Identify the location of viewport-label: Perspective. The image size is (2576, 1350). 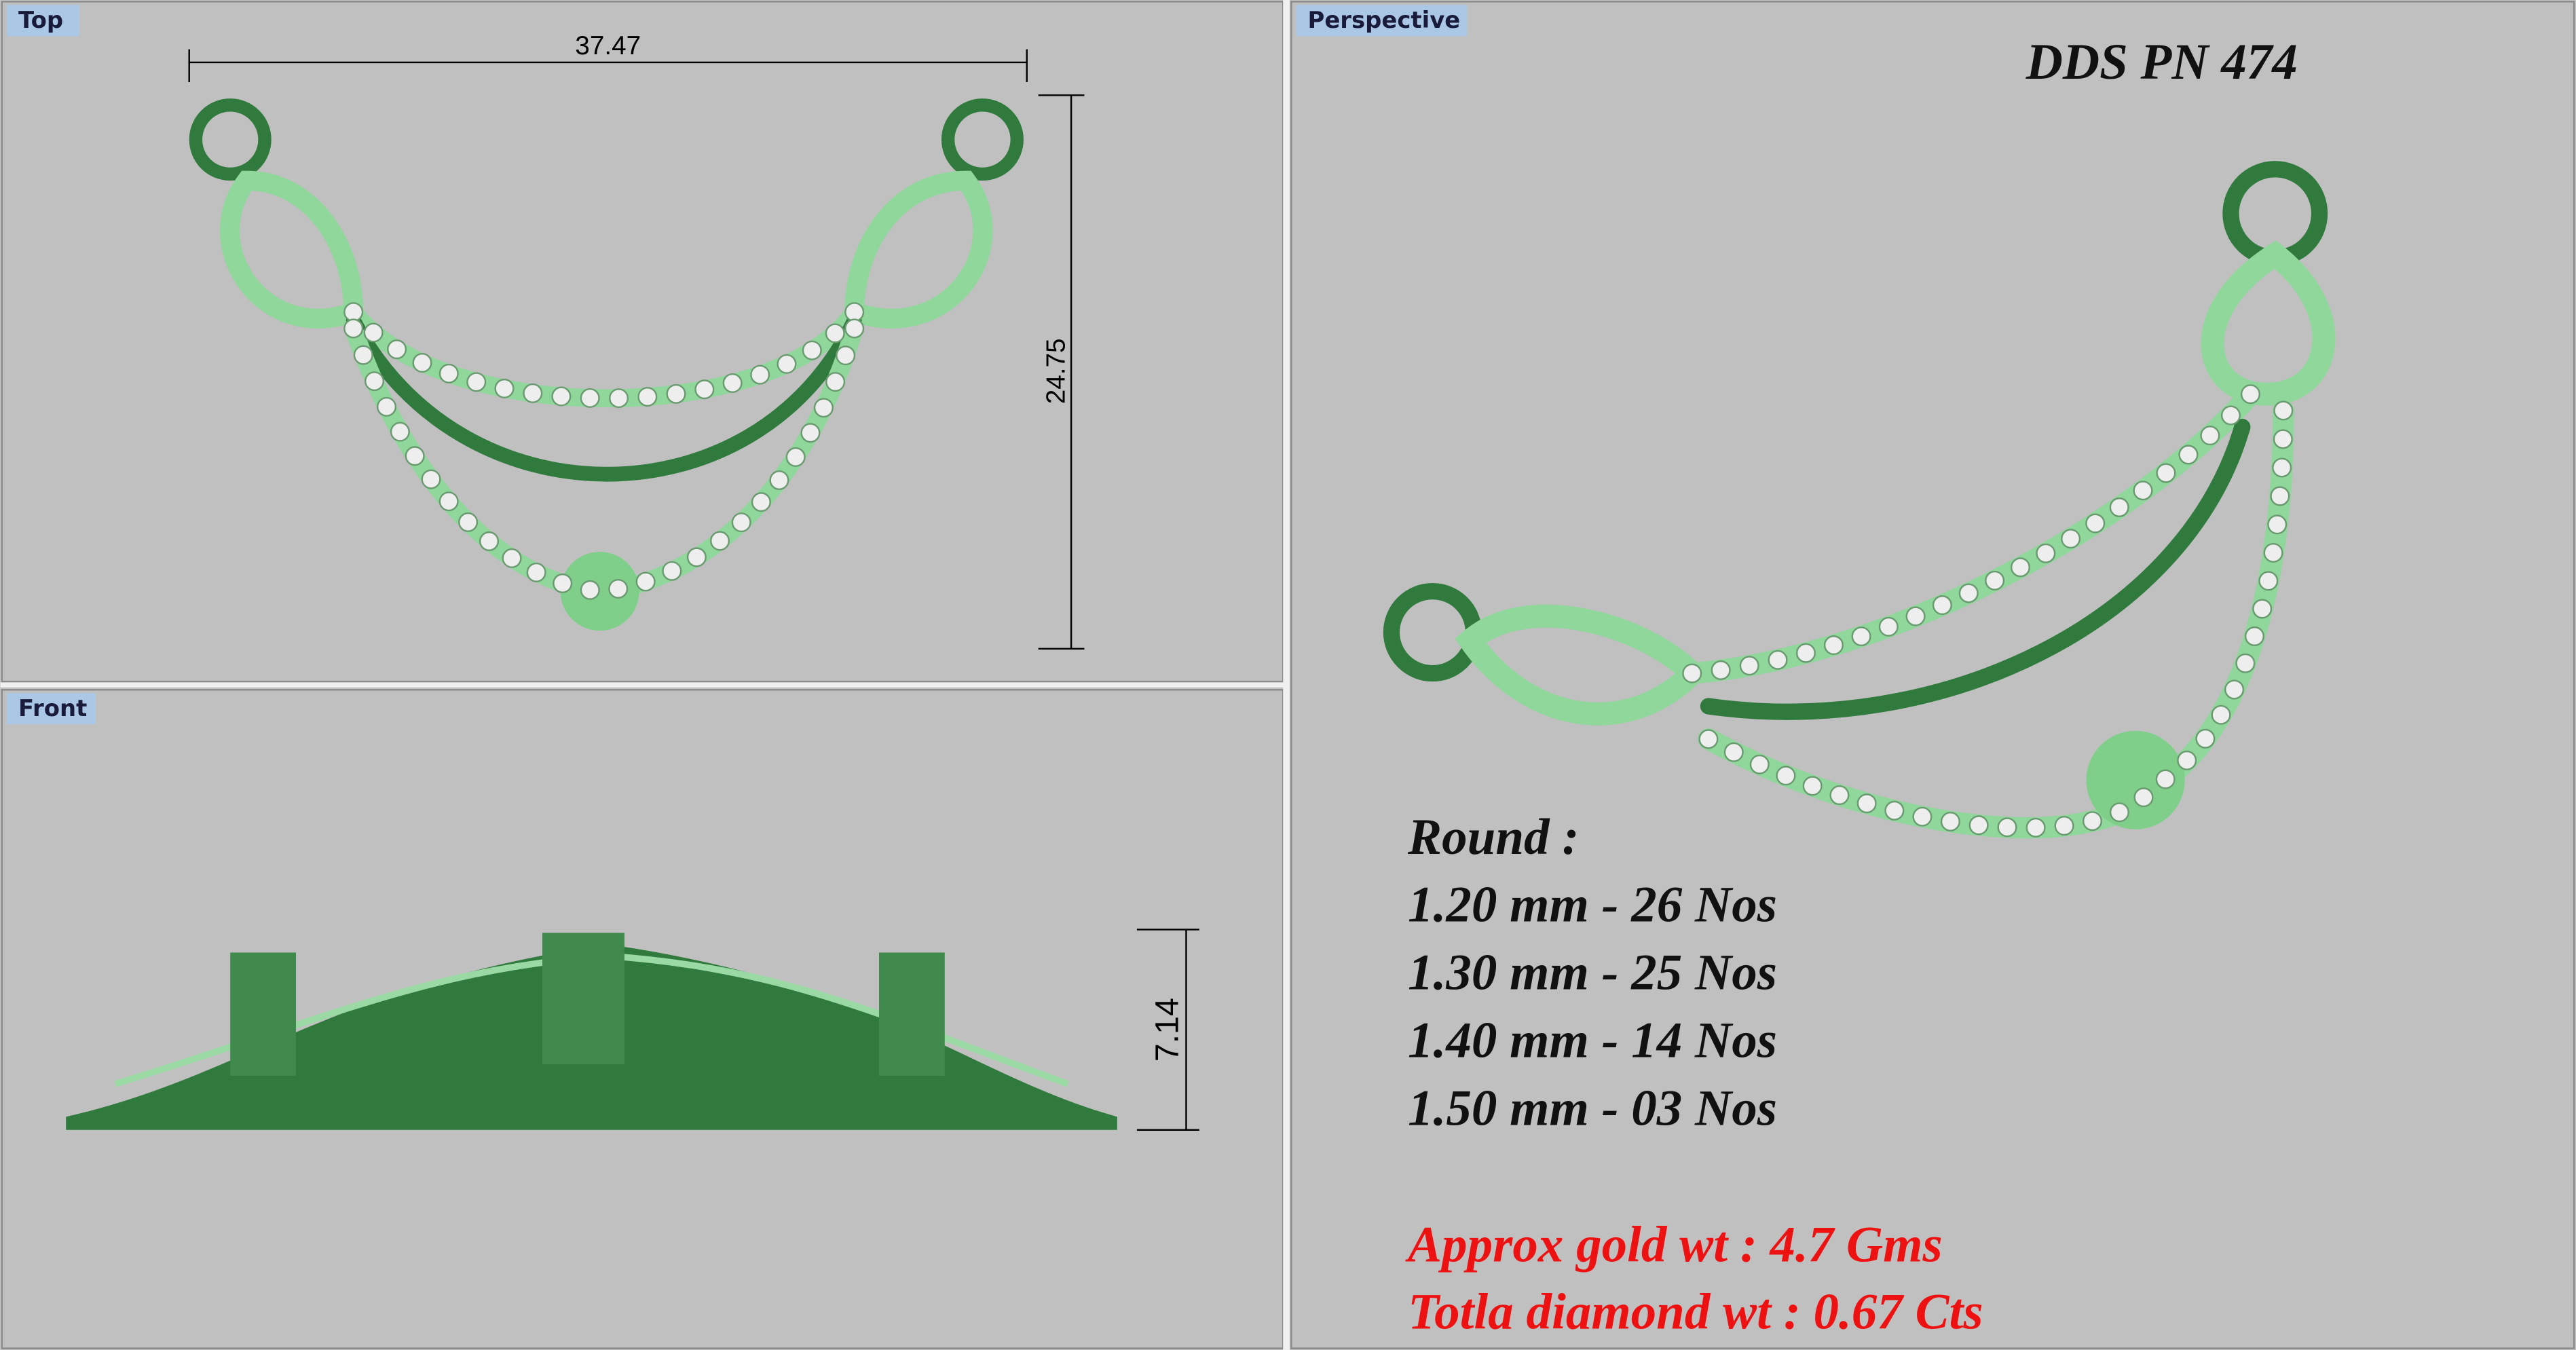
(1385, 20).